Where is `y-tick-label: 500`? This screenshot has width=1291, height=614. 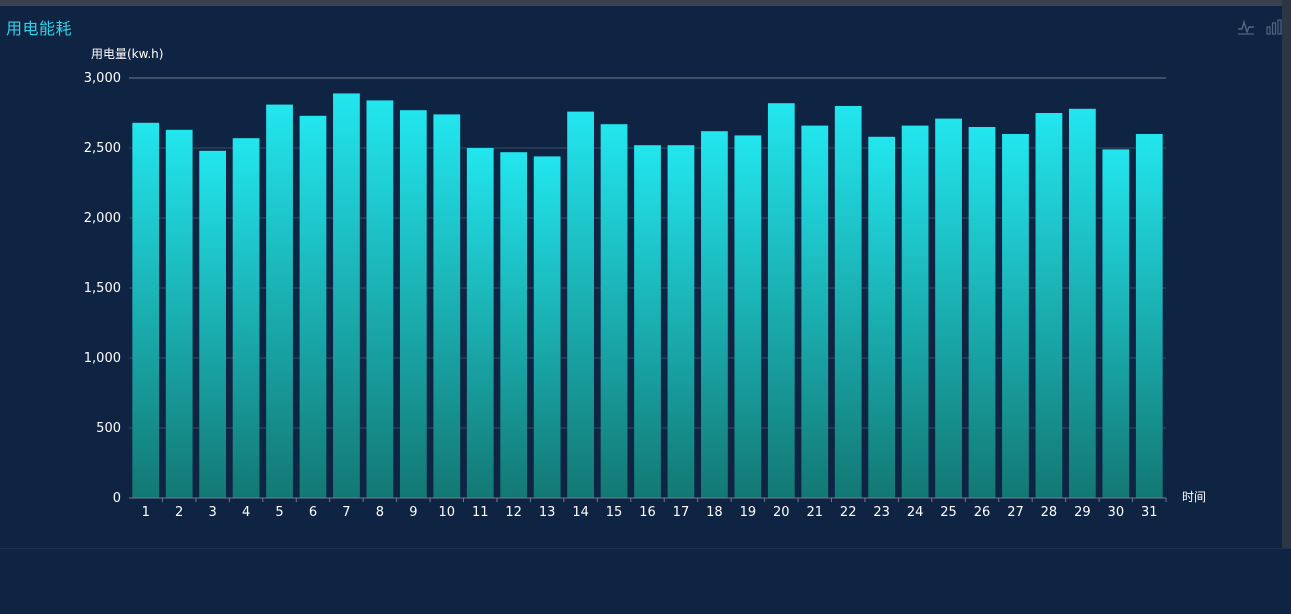 y-tick-label: 500 is located at coordinates (108, 428).